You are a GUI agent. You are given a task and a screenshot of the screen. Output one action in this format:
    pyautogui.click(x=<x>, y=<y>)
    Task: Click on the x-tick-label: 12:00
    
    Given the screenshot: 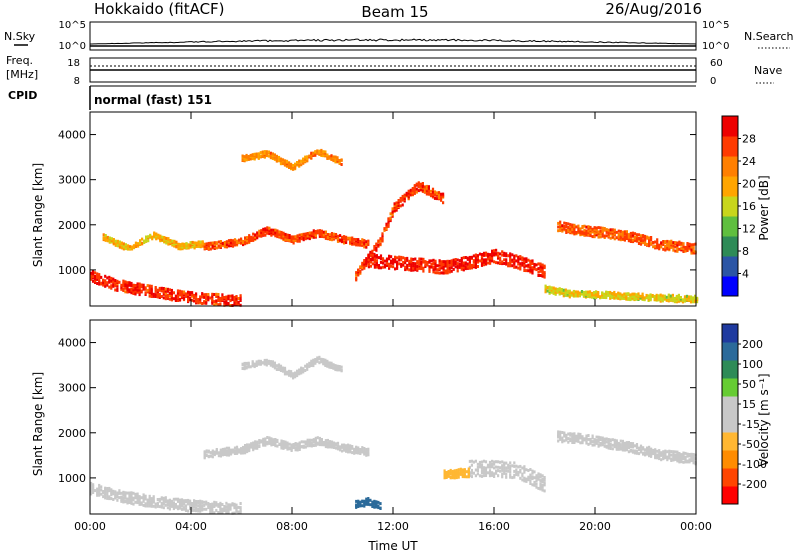 What is the action you would take?
    pyautogui.click(x=393, y=526)
    